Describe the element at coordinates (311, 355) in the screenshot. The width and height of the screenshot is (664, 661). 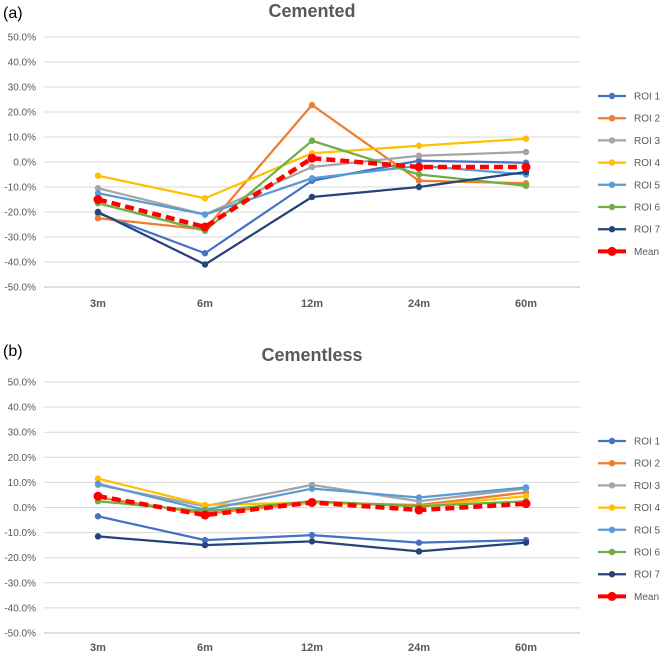
I see `chart-title: Cementless` at that location.